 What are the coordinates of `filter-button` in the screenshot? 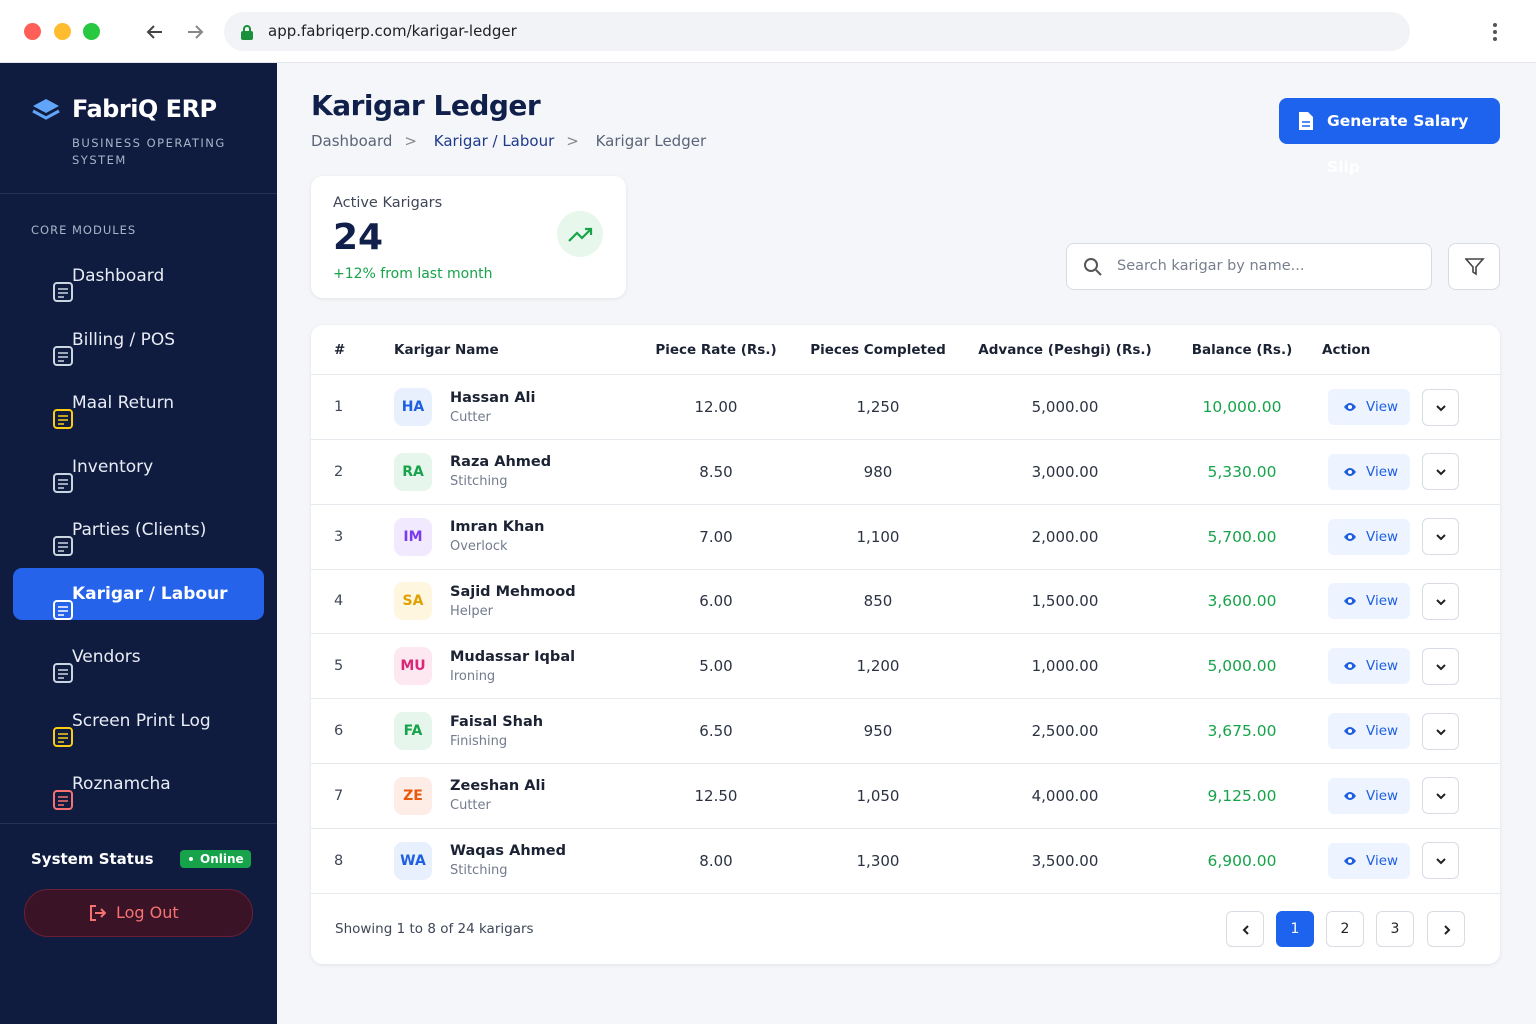 It's located at (1474, 266).